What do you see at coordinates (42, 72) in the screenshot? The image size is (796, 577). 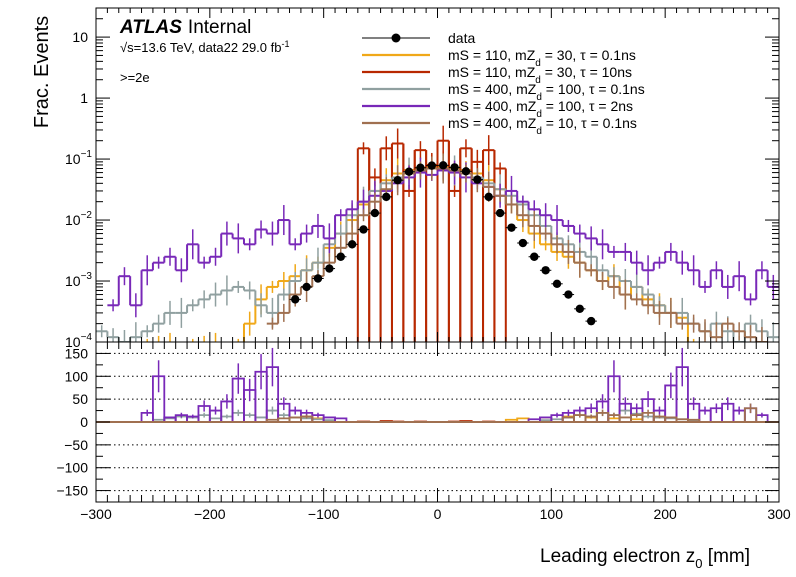 I see `y-axis-label: Frac. Events` at bounding box center [42, 72].